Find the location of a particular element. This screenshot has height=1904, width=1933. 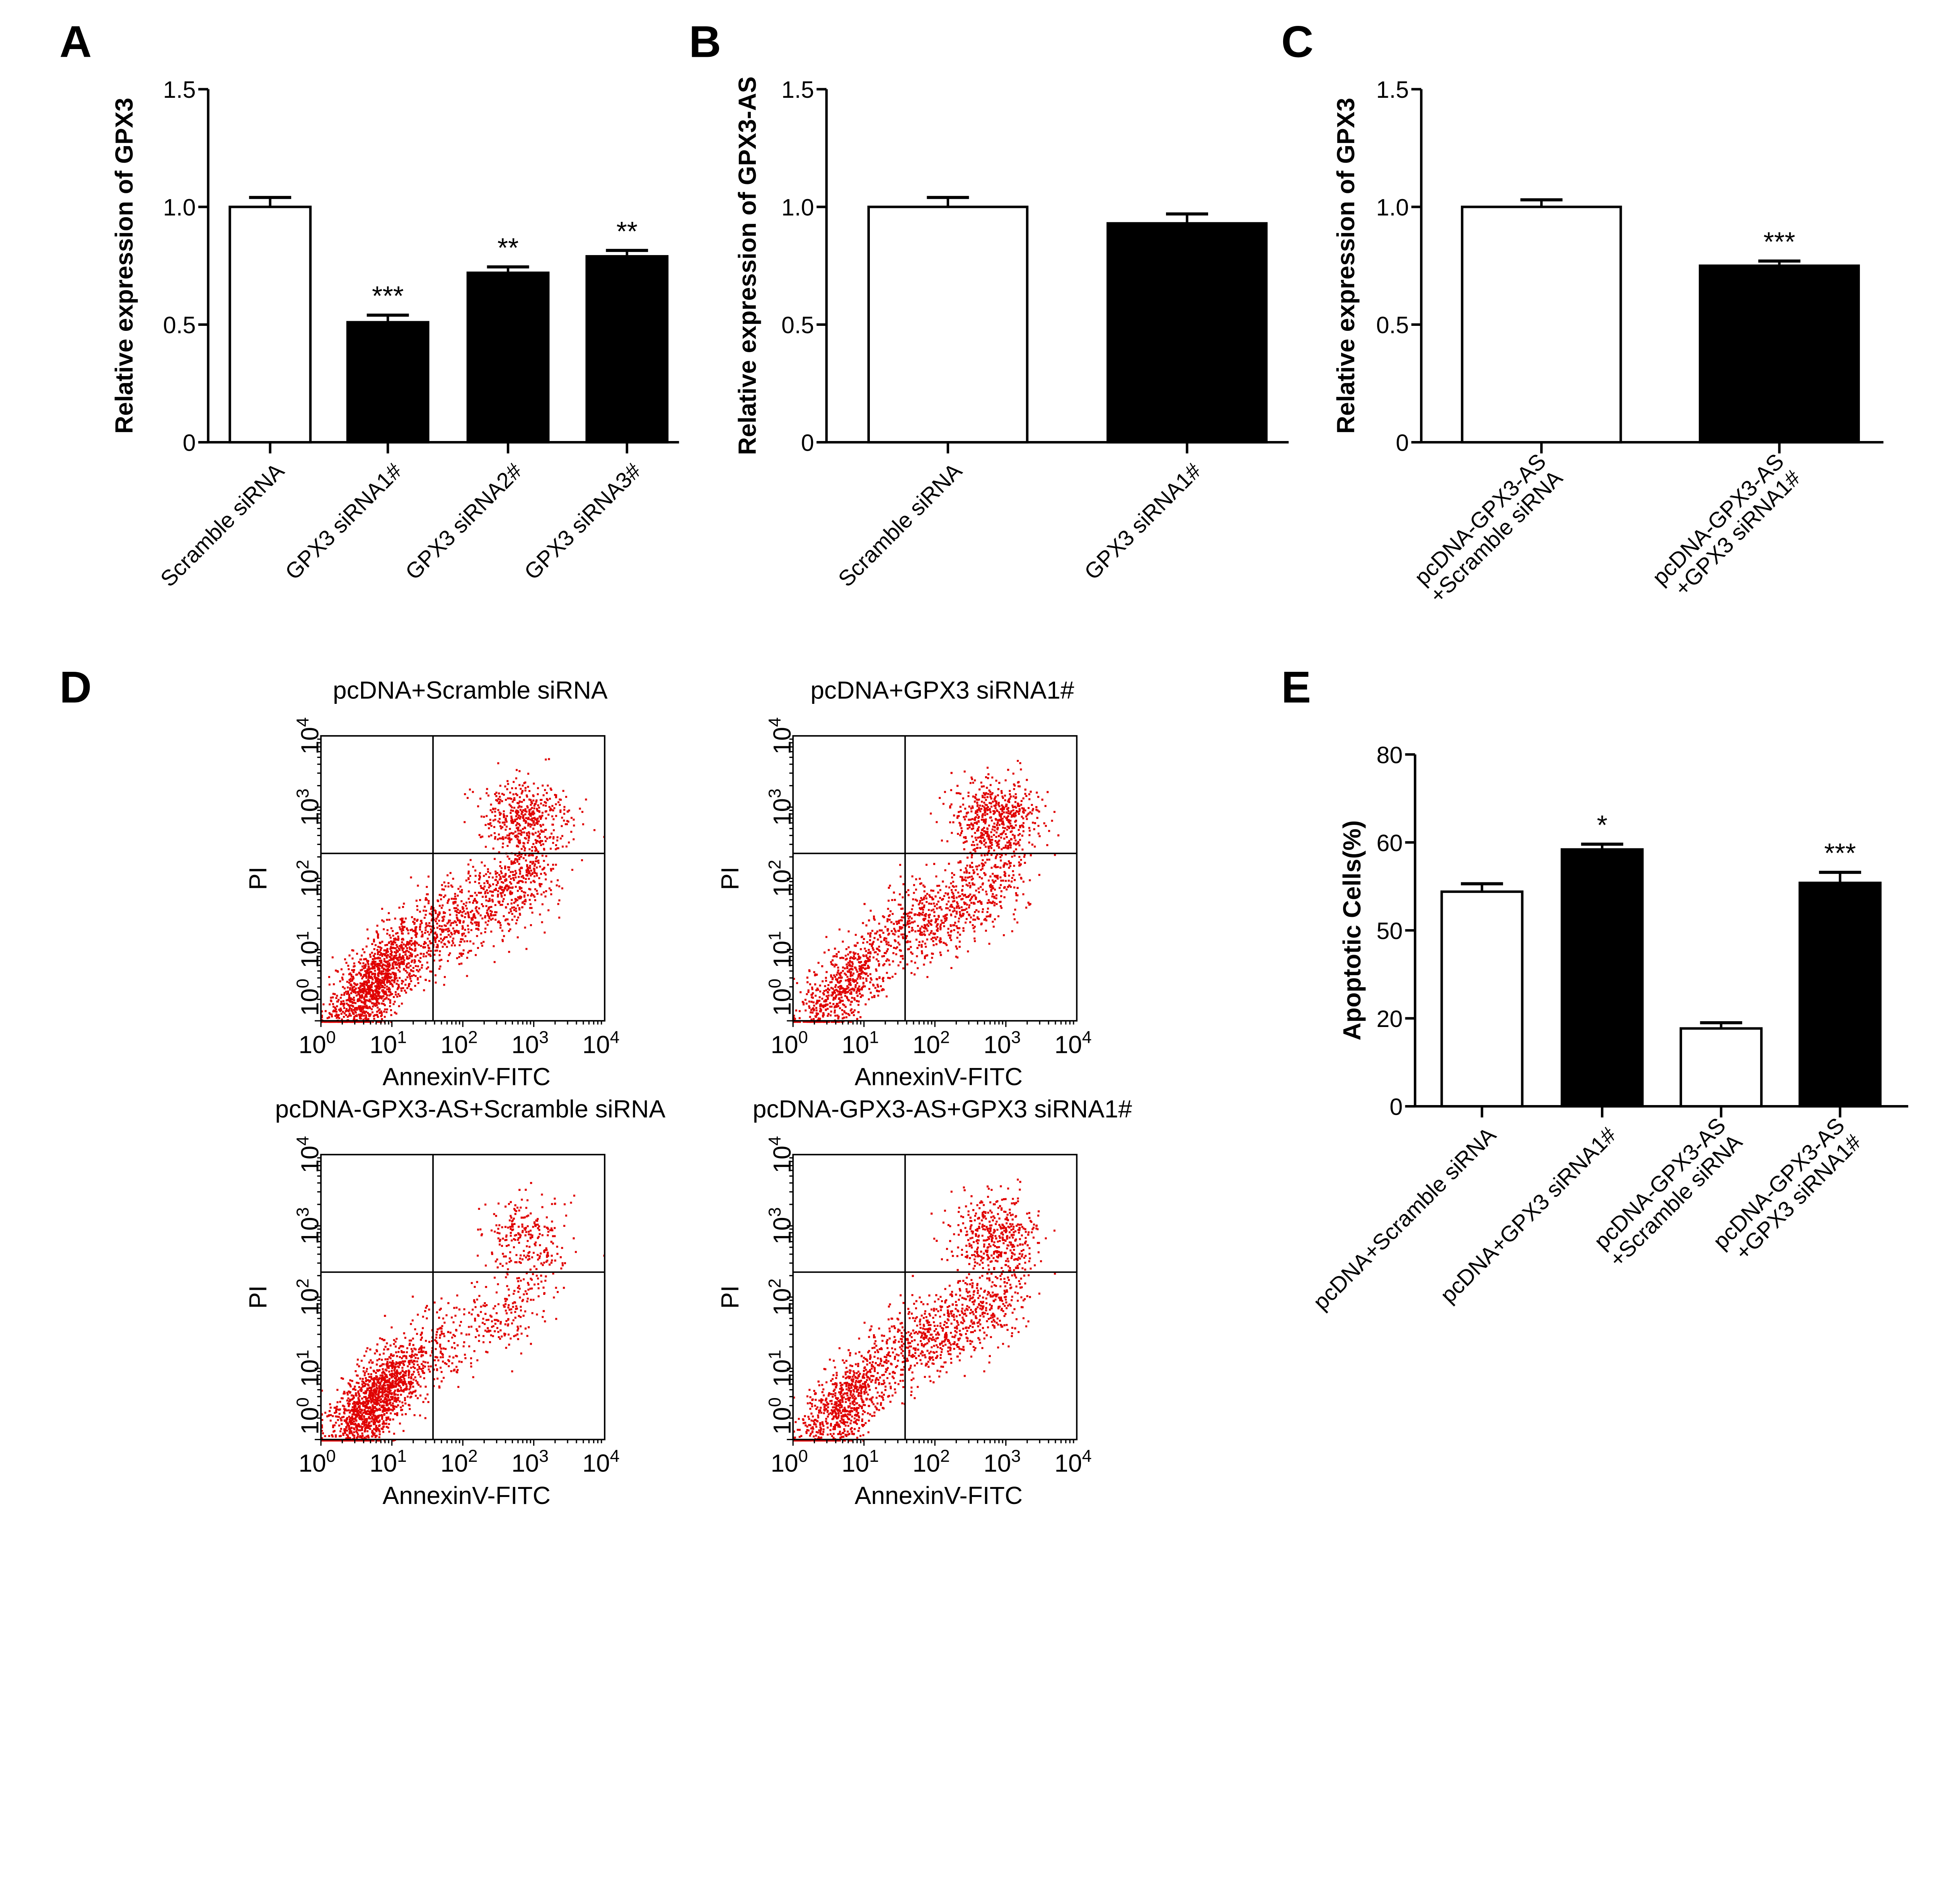

y-tick-label: 102 is located at coordinates (308, 878).